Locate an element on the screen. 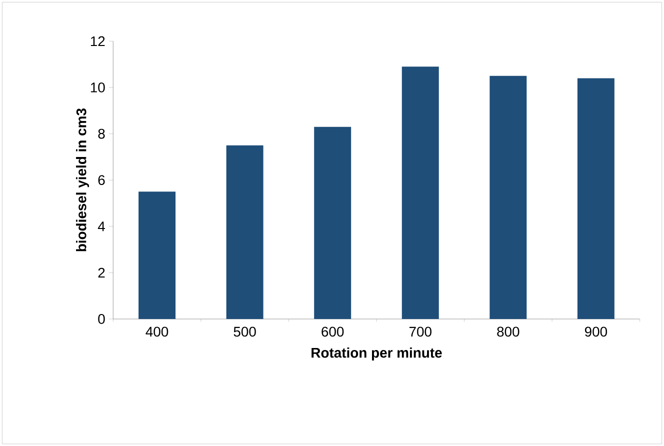 Image resolution: width=664 pixels, height=446 pixels. x-axis-title: Rotation per minute is located at coordinates (377, 353).